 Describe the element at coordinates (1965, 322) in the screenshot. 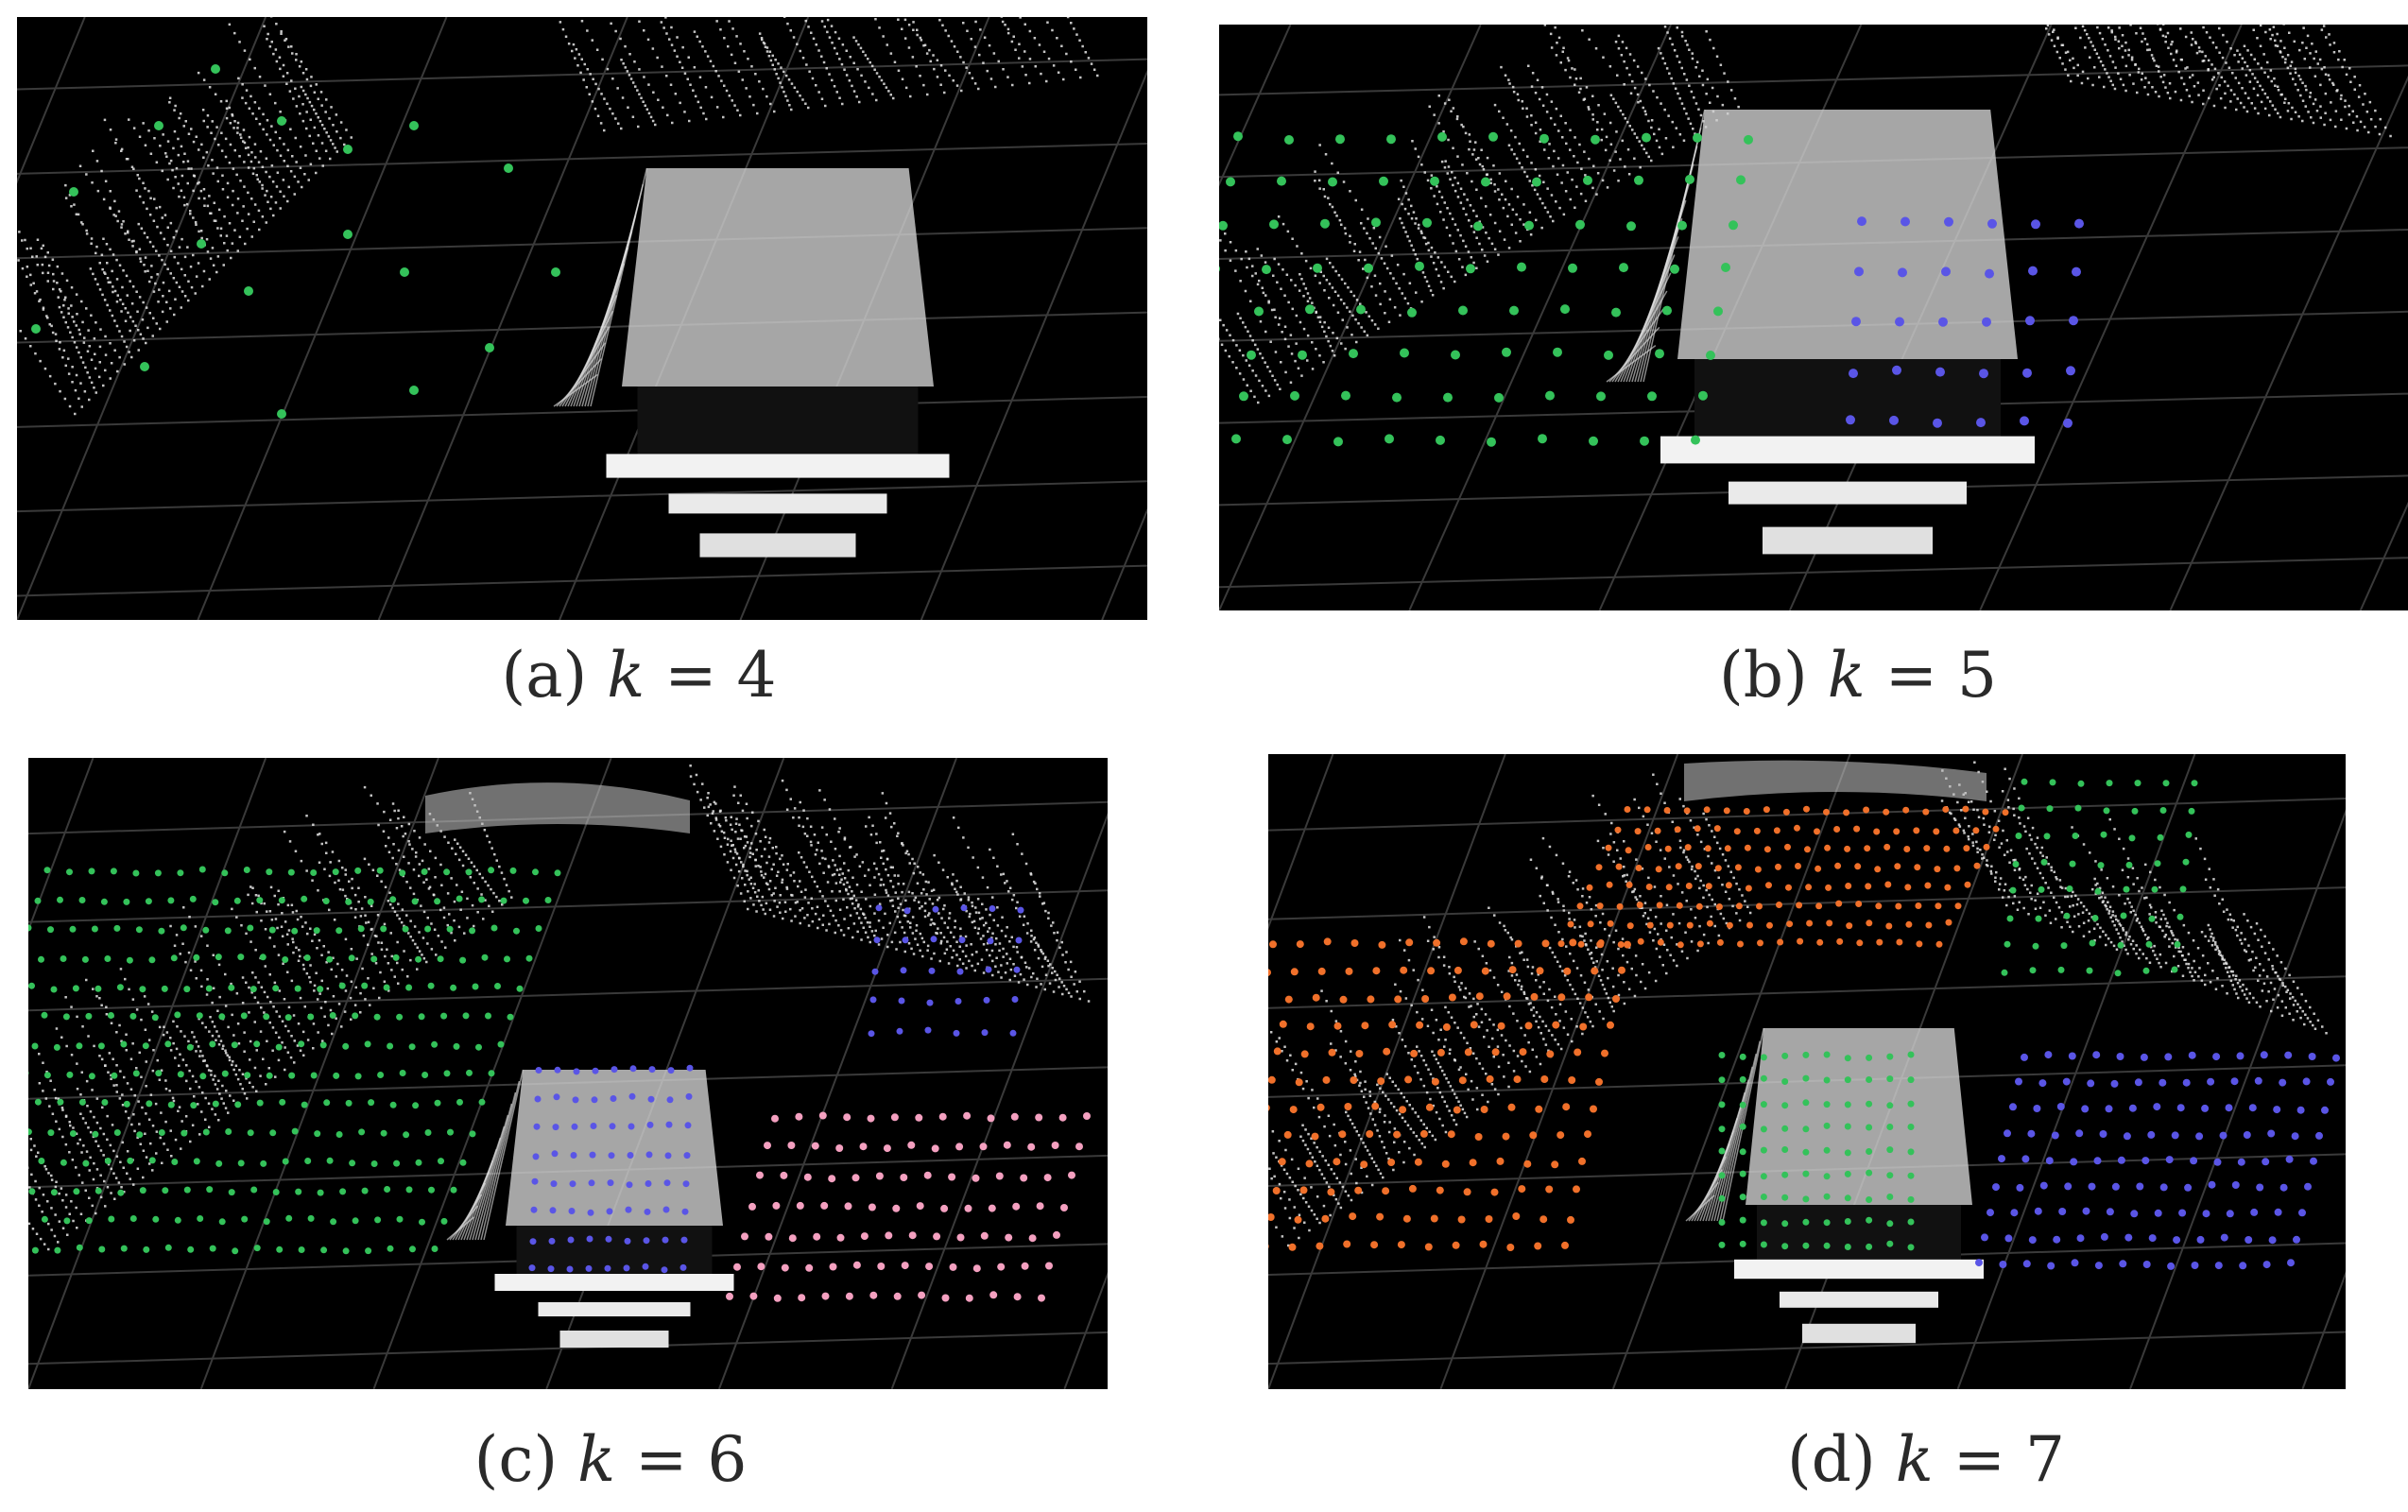

I see `cluster-blue` at that location.